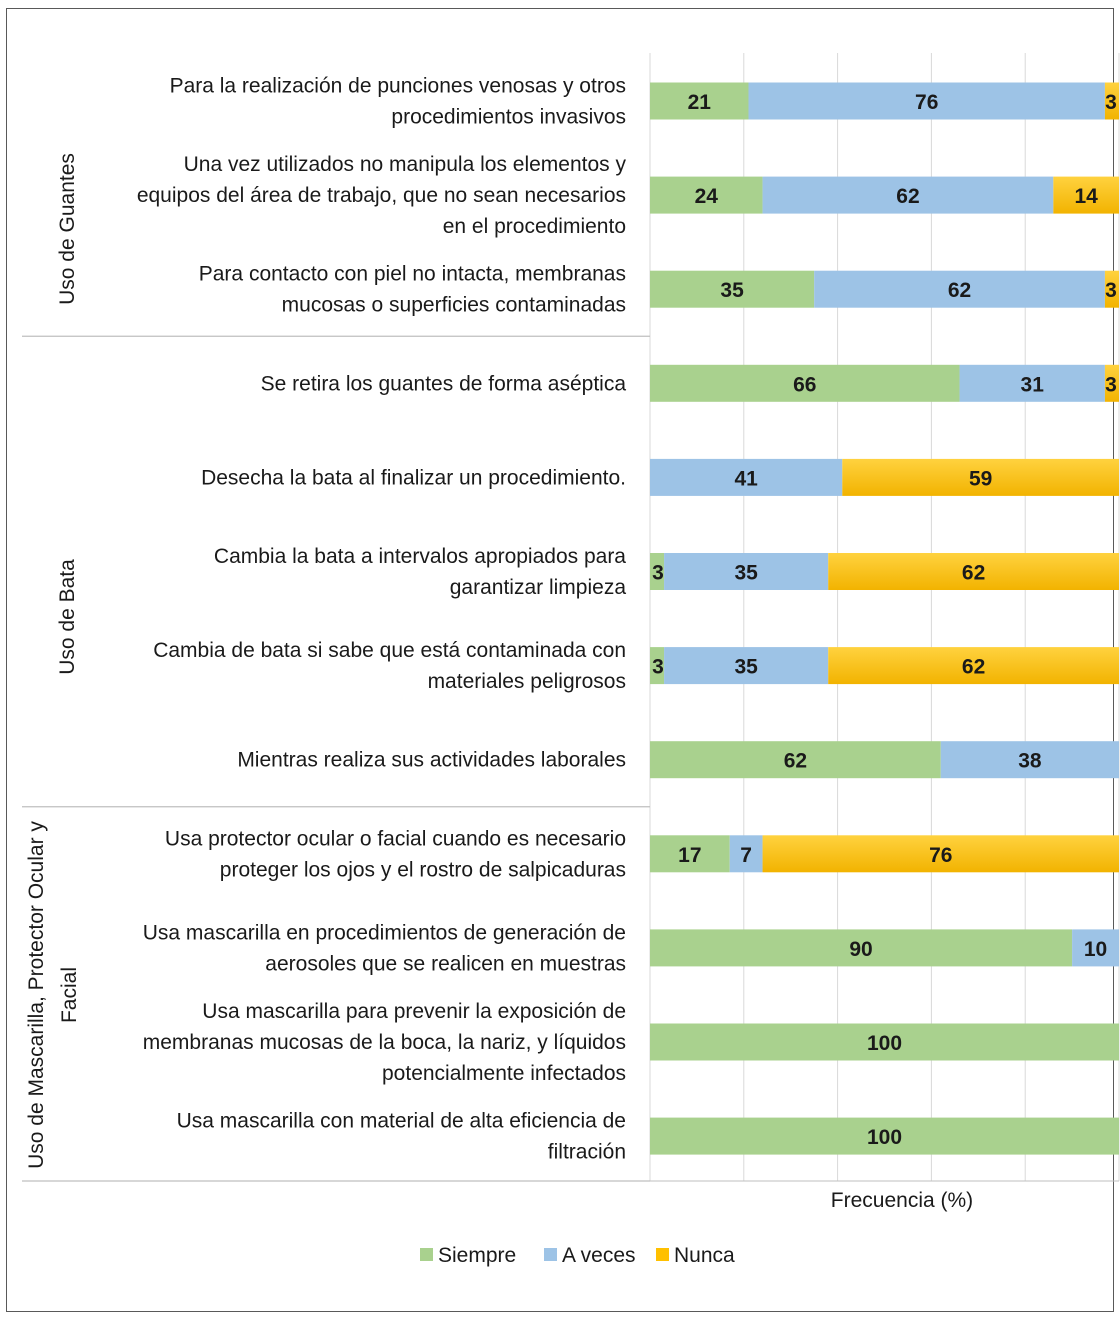 The height and width of the screenshot is (1320, 1120). I want to click on value-label-a-veces-9: 10, so click(1095, 949).